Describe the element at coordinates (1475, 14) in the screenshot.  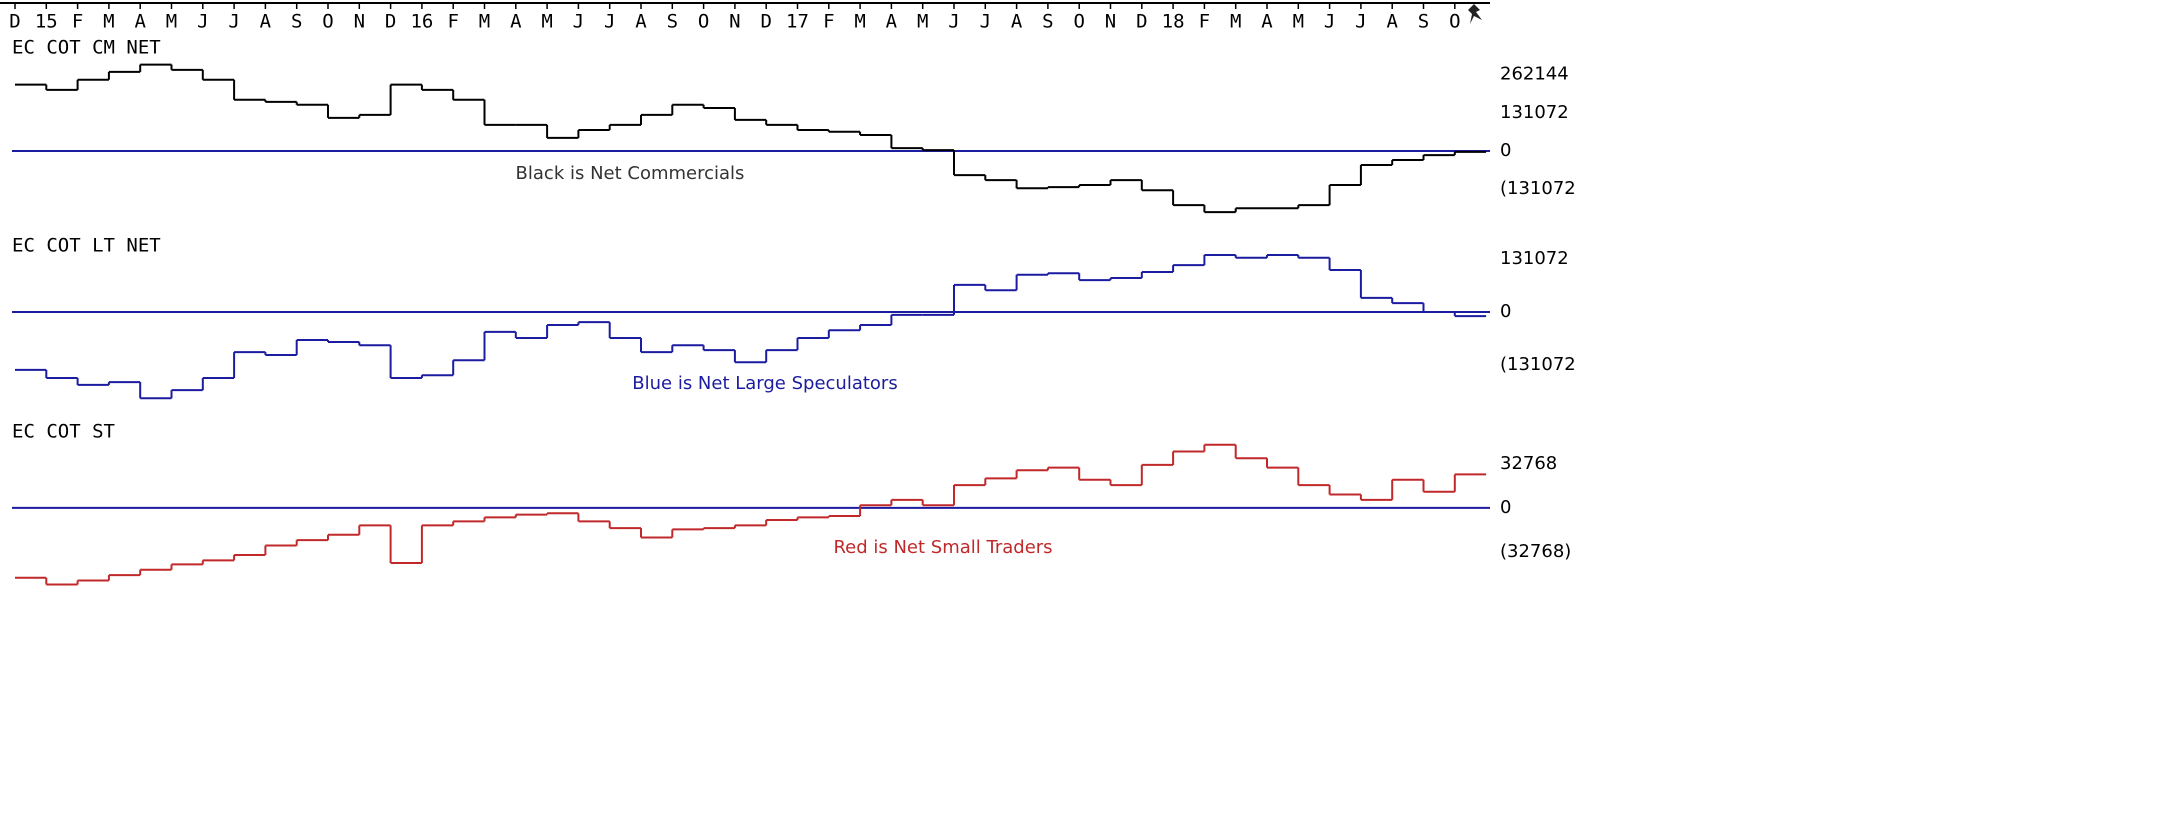
I see `corner-icon` at that location.